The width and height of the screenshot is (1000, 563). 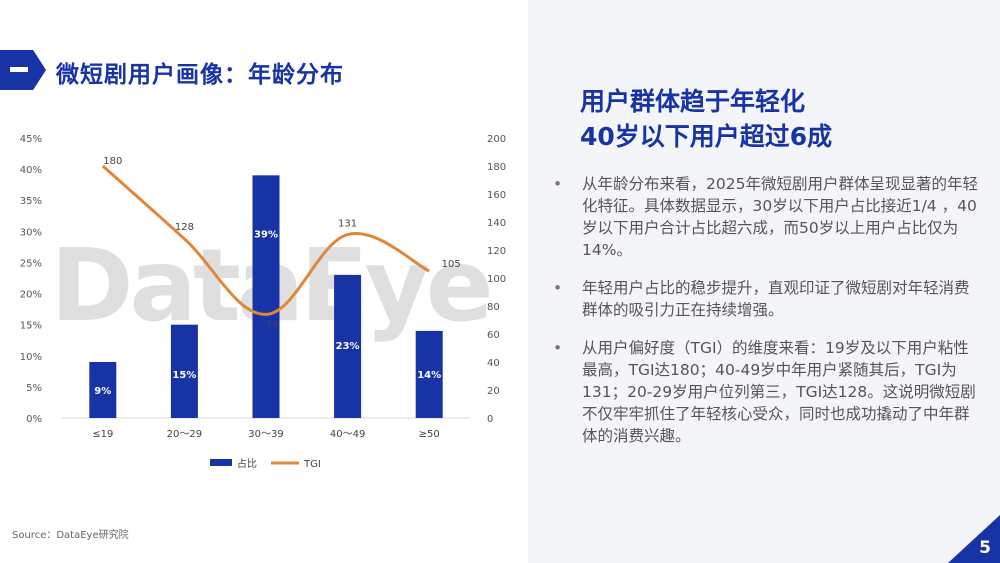 What do you see at coordinates (496, 279) in the screenshot?
I see `y-right-tick-label: 100` at bounding box center [496, 279].